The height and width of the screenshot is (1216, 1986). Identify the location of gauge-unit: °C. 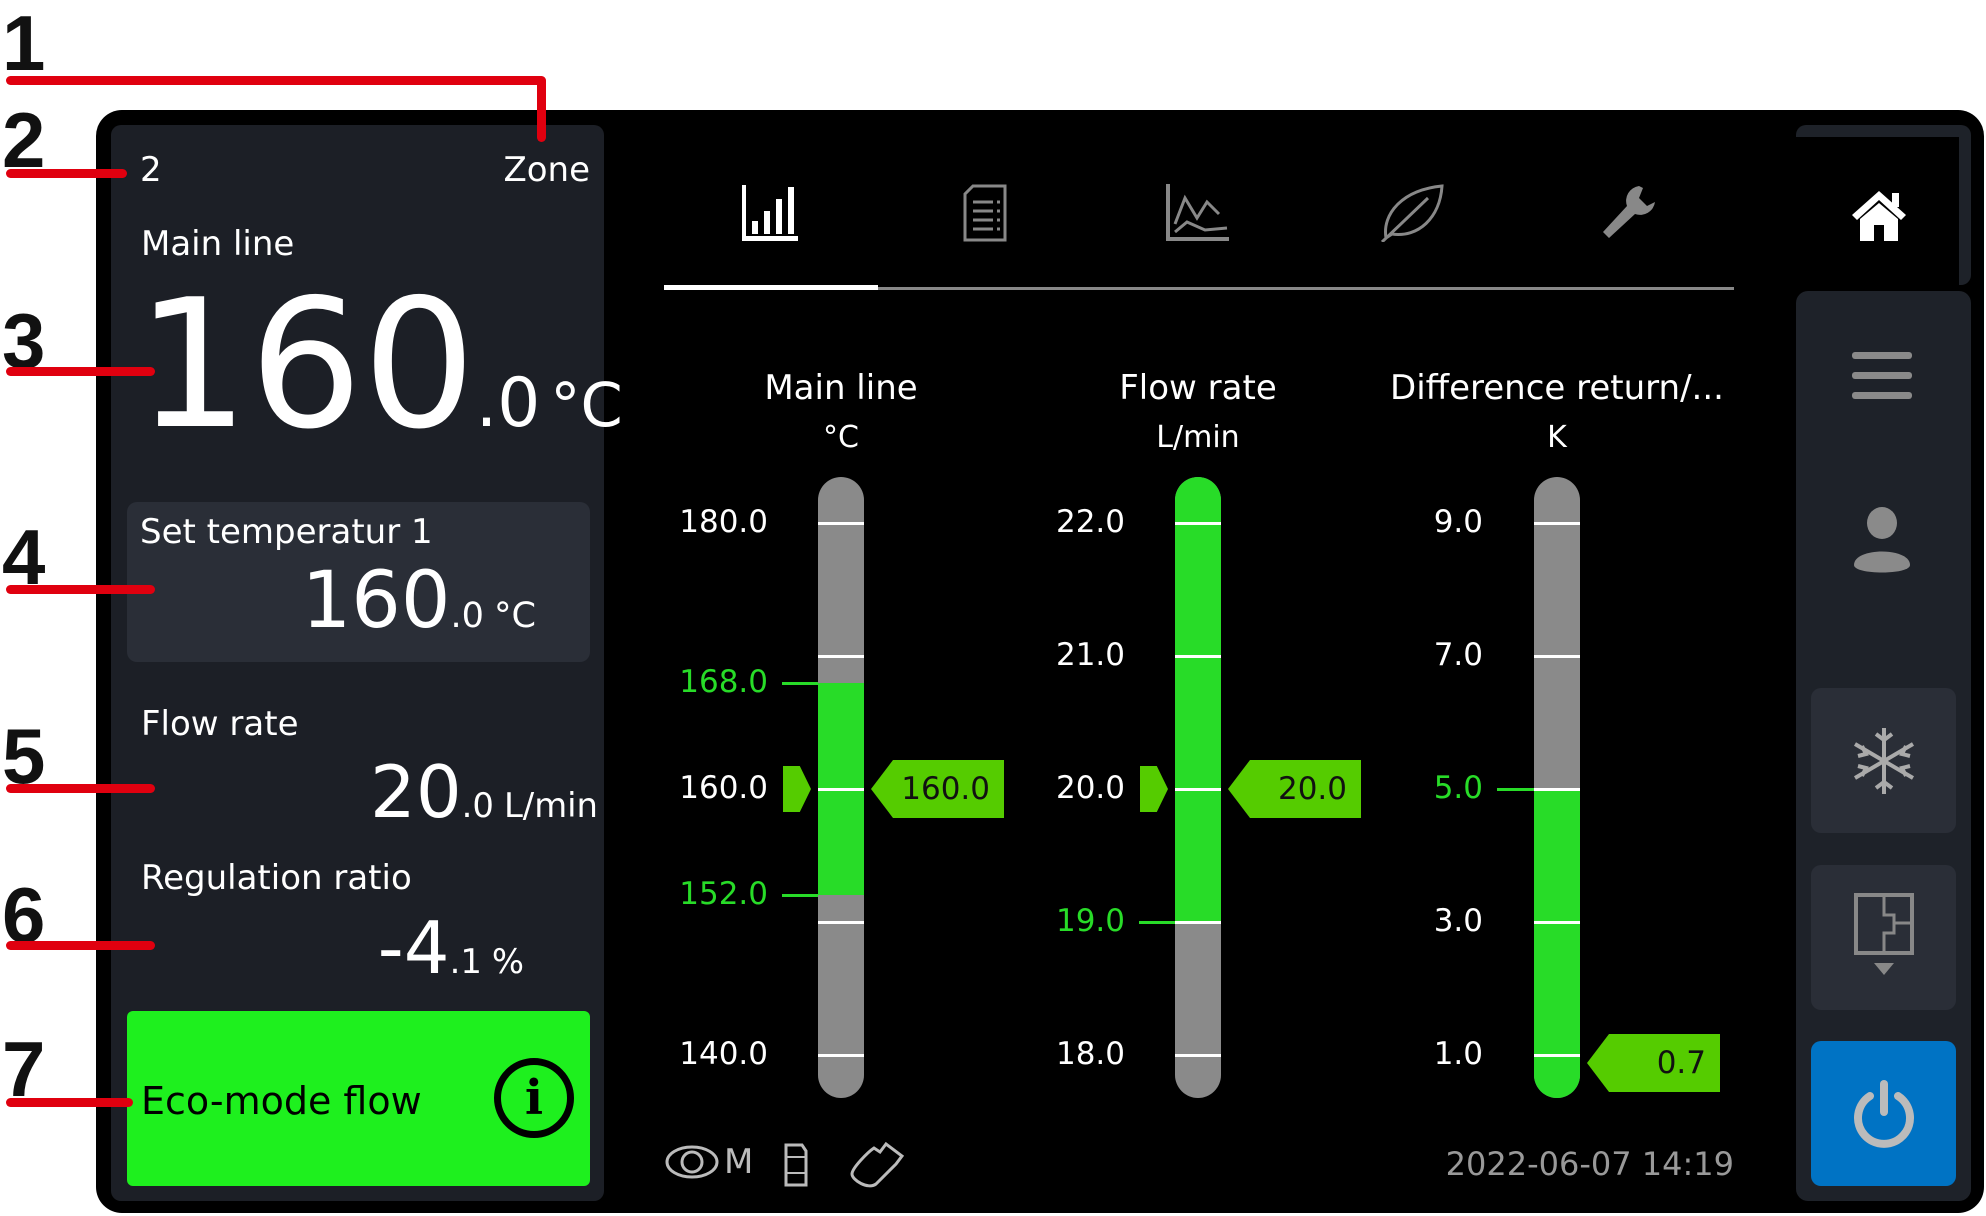
(841, 437).